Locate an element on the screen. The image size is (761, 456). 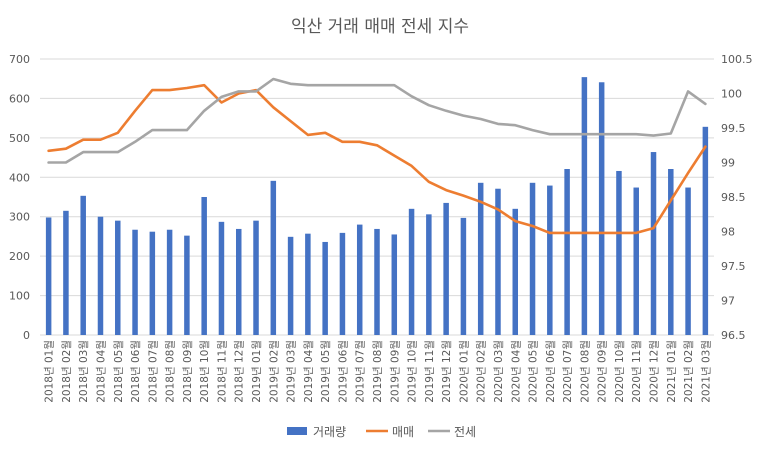
left-tick-label: 400 is located at coordinates (19, 177).